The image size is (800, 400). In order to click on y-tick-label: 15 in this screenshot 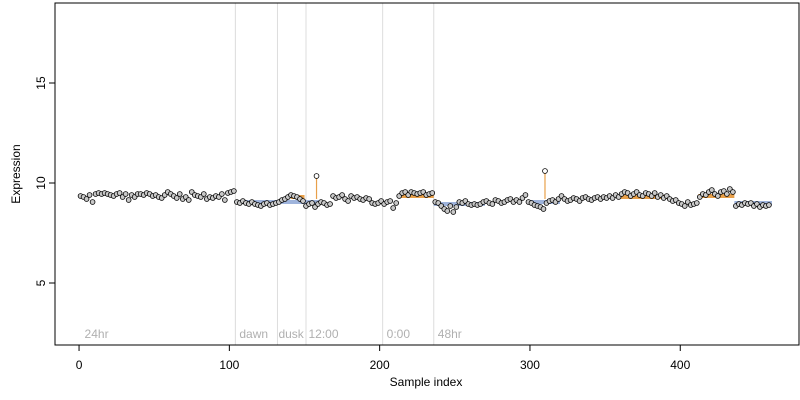, I will do `click(41, 83)`.